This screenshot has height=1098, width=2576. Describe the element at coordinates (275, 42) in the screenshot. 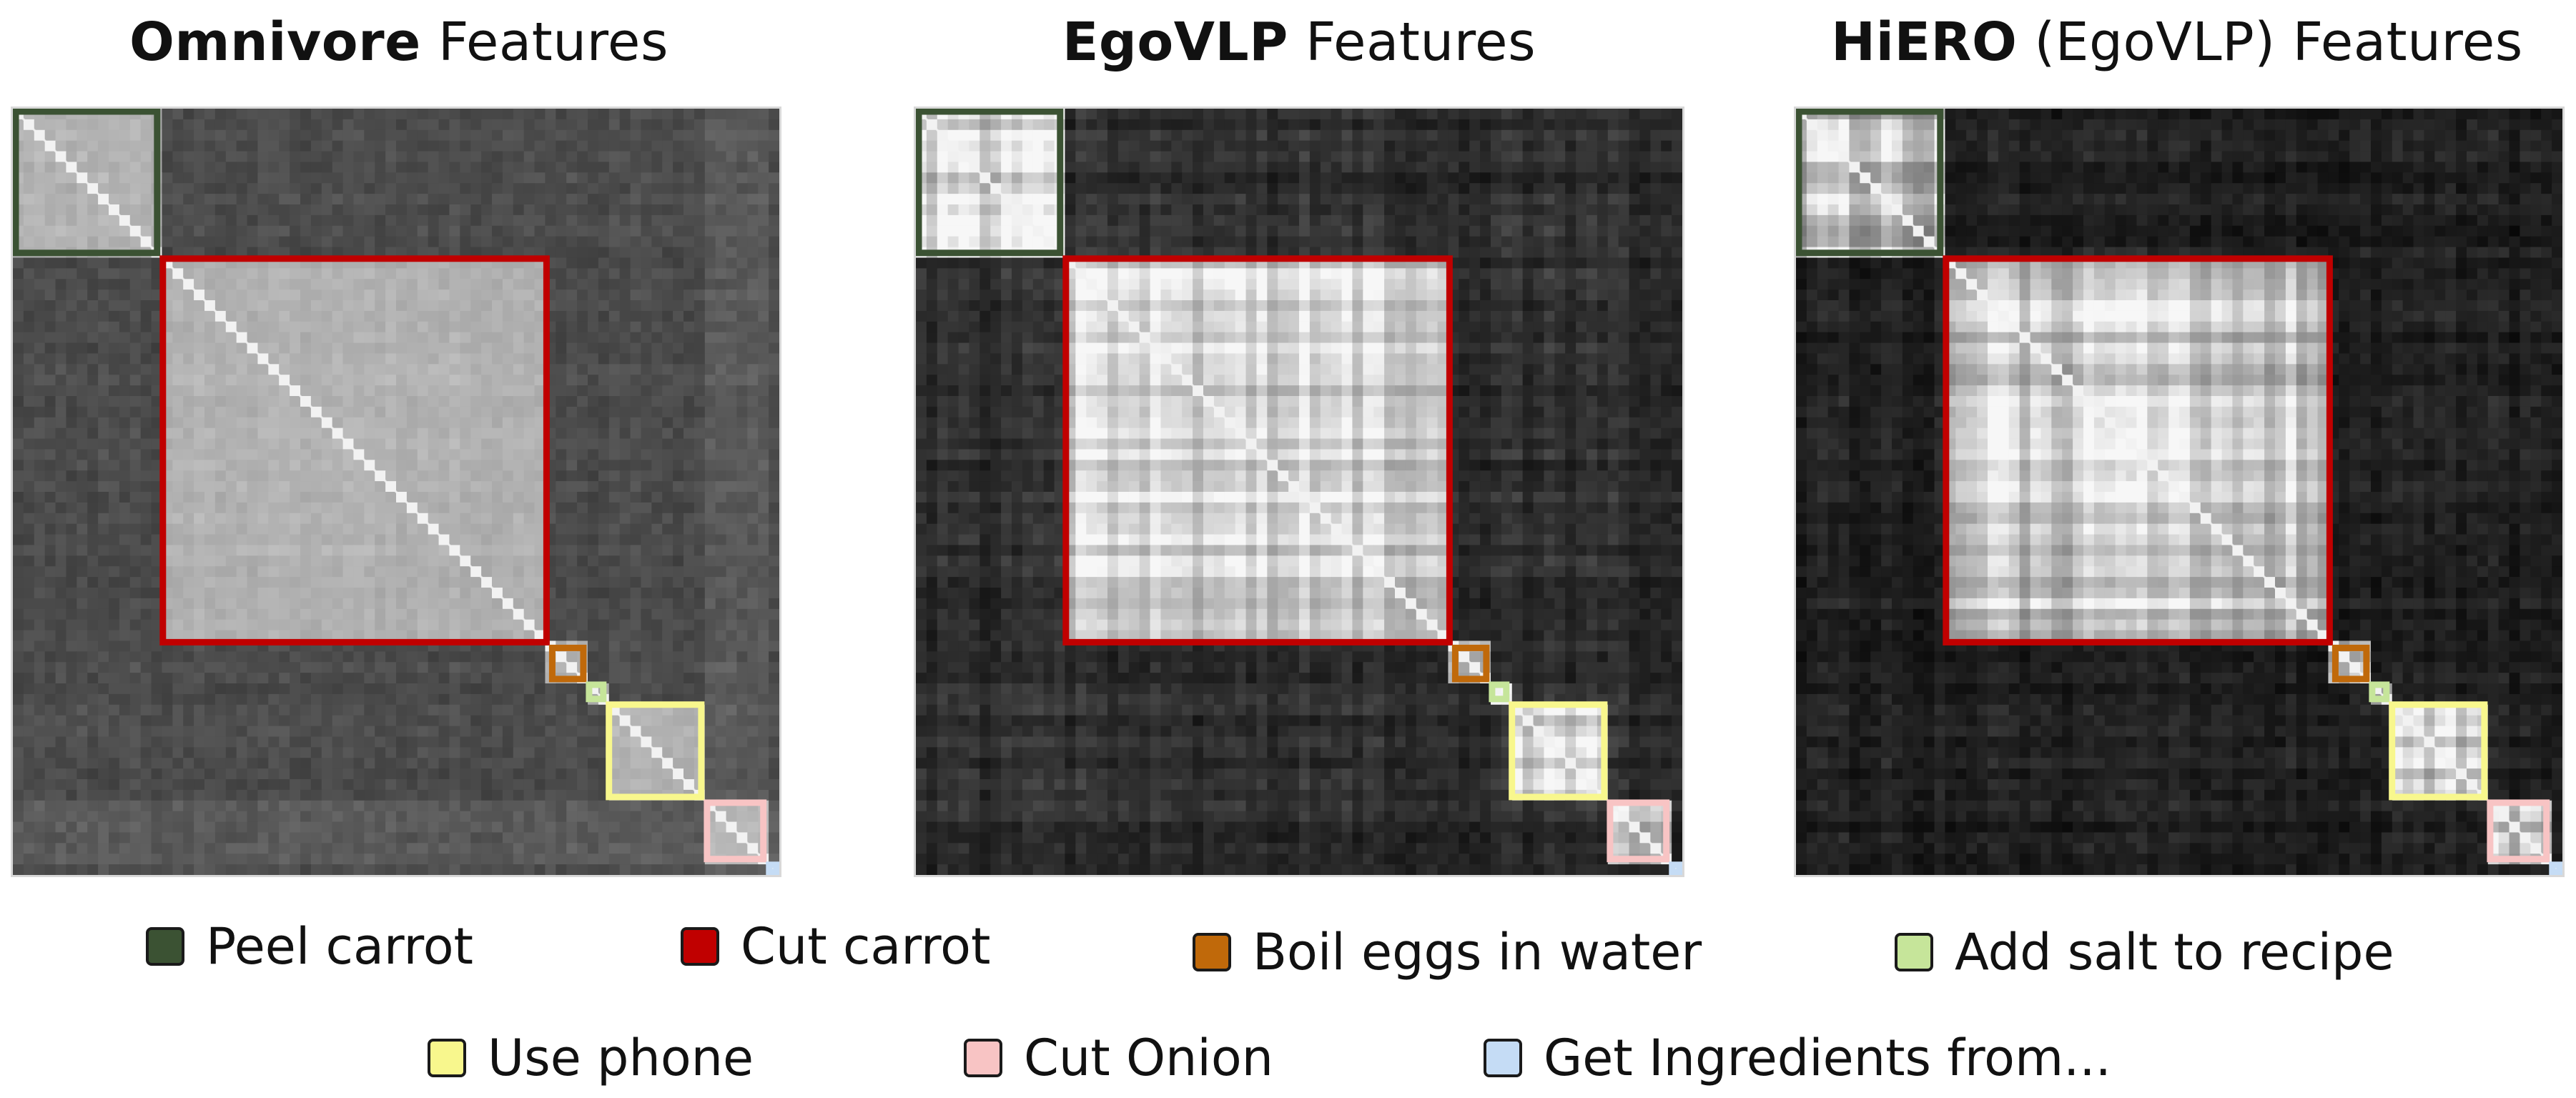

I see `panel-title-bold: Omnivore` at that location.